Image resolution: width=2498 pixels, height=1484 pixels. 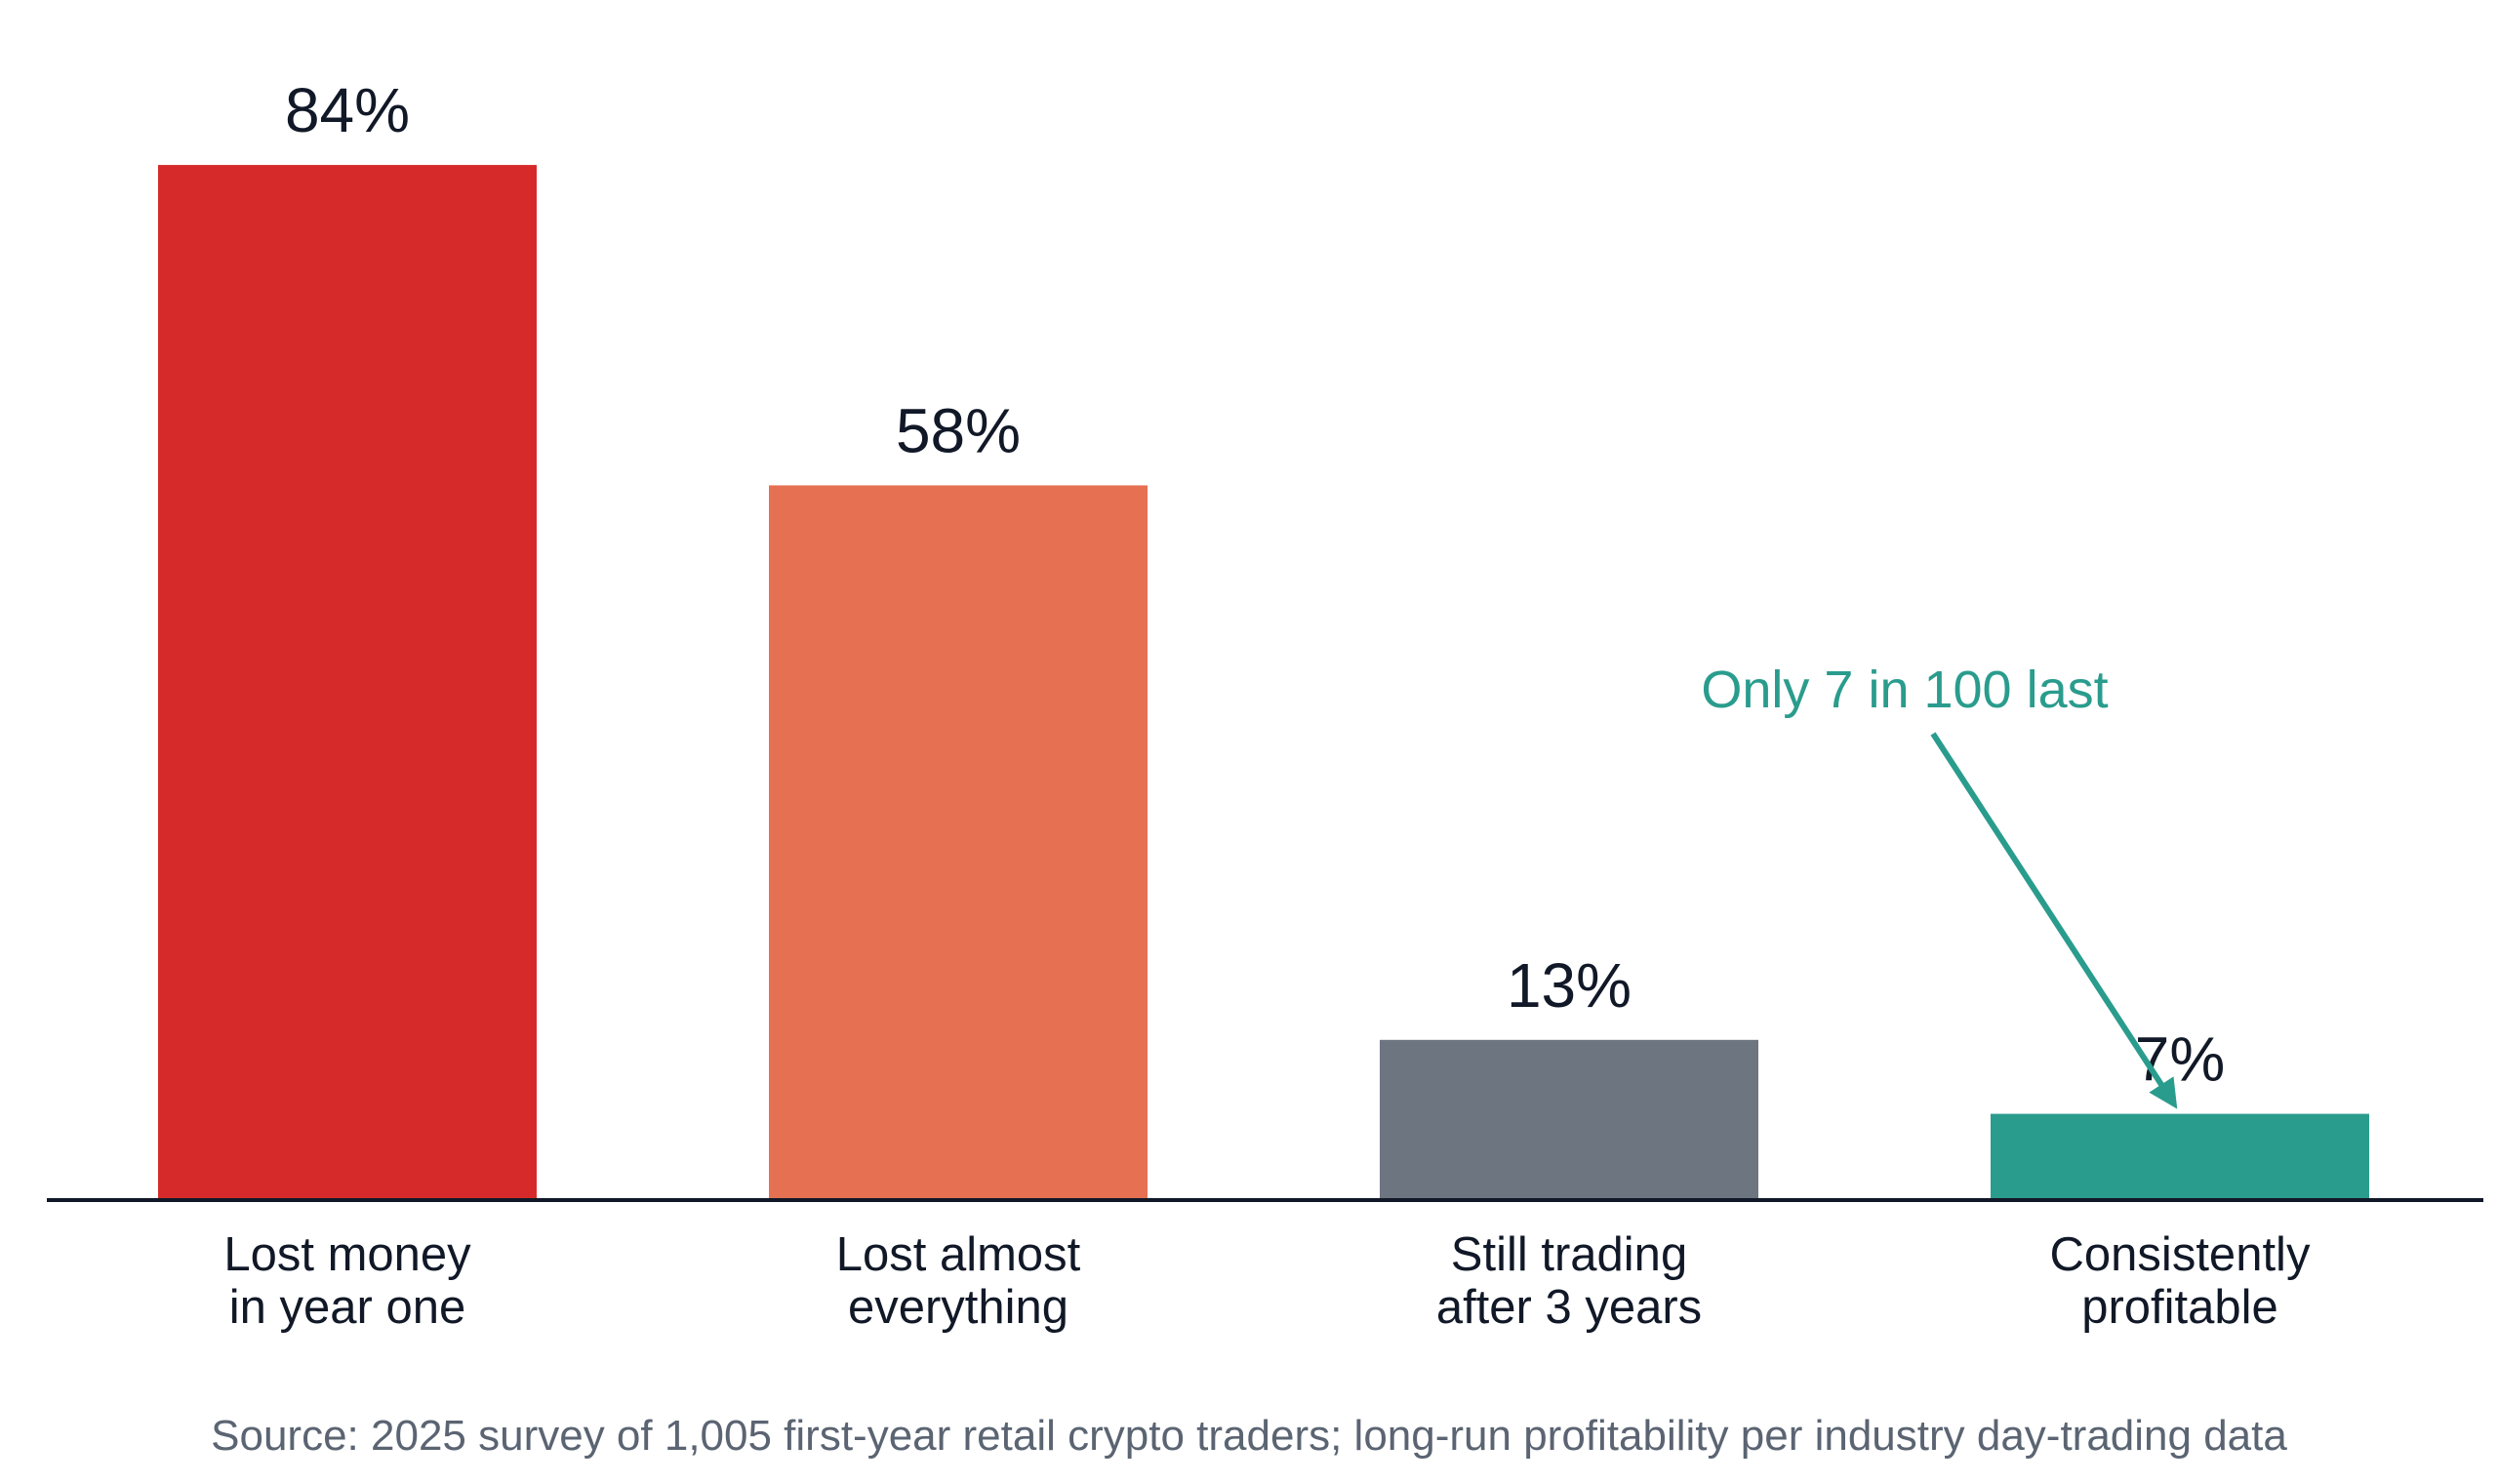 I want to click on category-label-1-line-1: Lost money, so click(x=347, y=1254).